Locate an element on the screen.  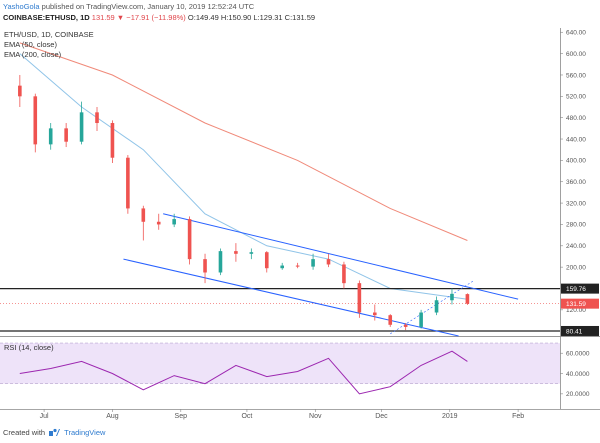
price-tick-label: 440.00 is located at coordinates (576, 139).